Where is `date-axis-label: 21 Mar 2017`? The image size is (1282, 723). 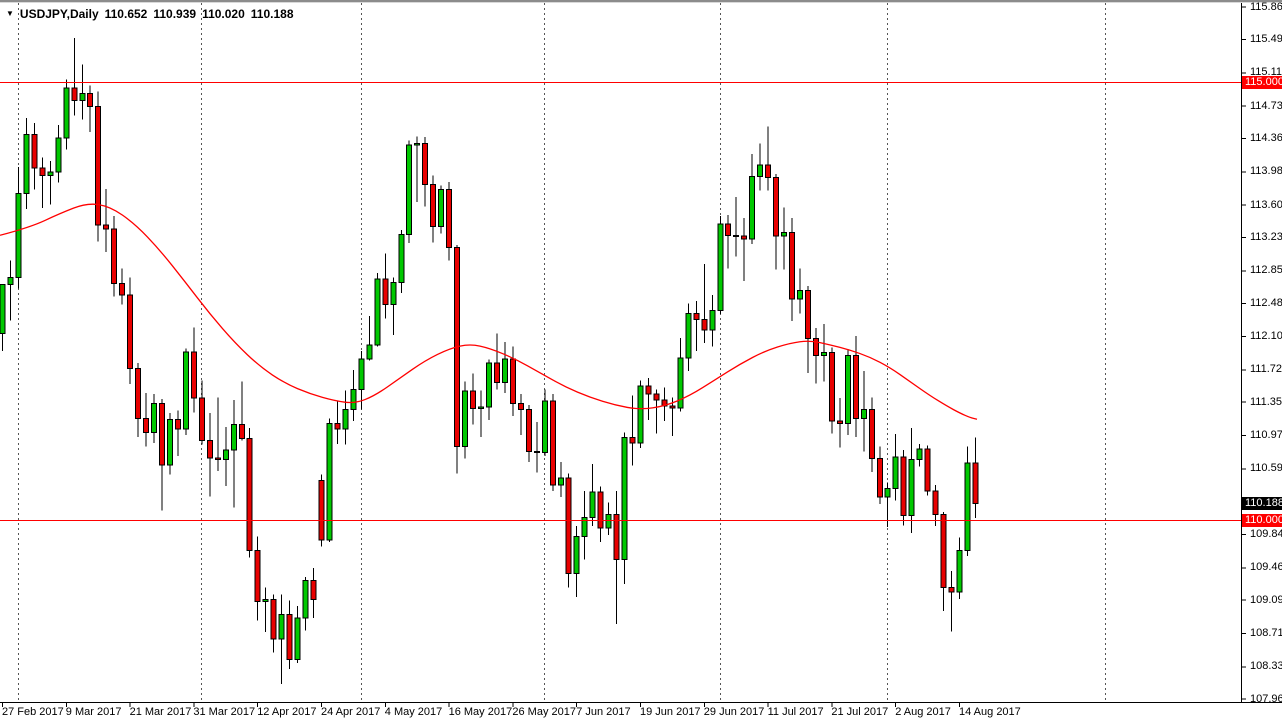 date-axis-label: 21 Mar 2017 is located at coordinates (160, 712).